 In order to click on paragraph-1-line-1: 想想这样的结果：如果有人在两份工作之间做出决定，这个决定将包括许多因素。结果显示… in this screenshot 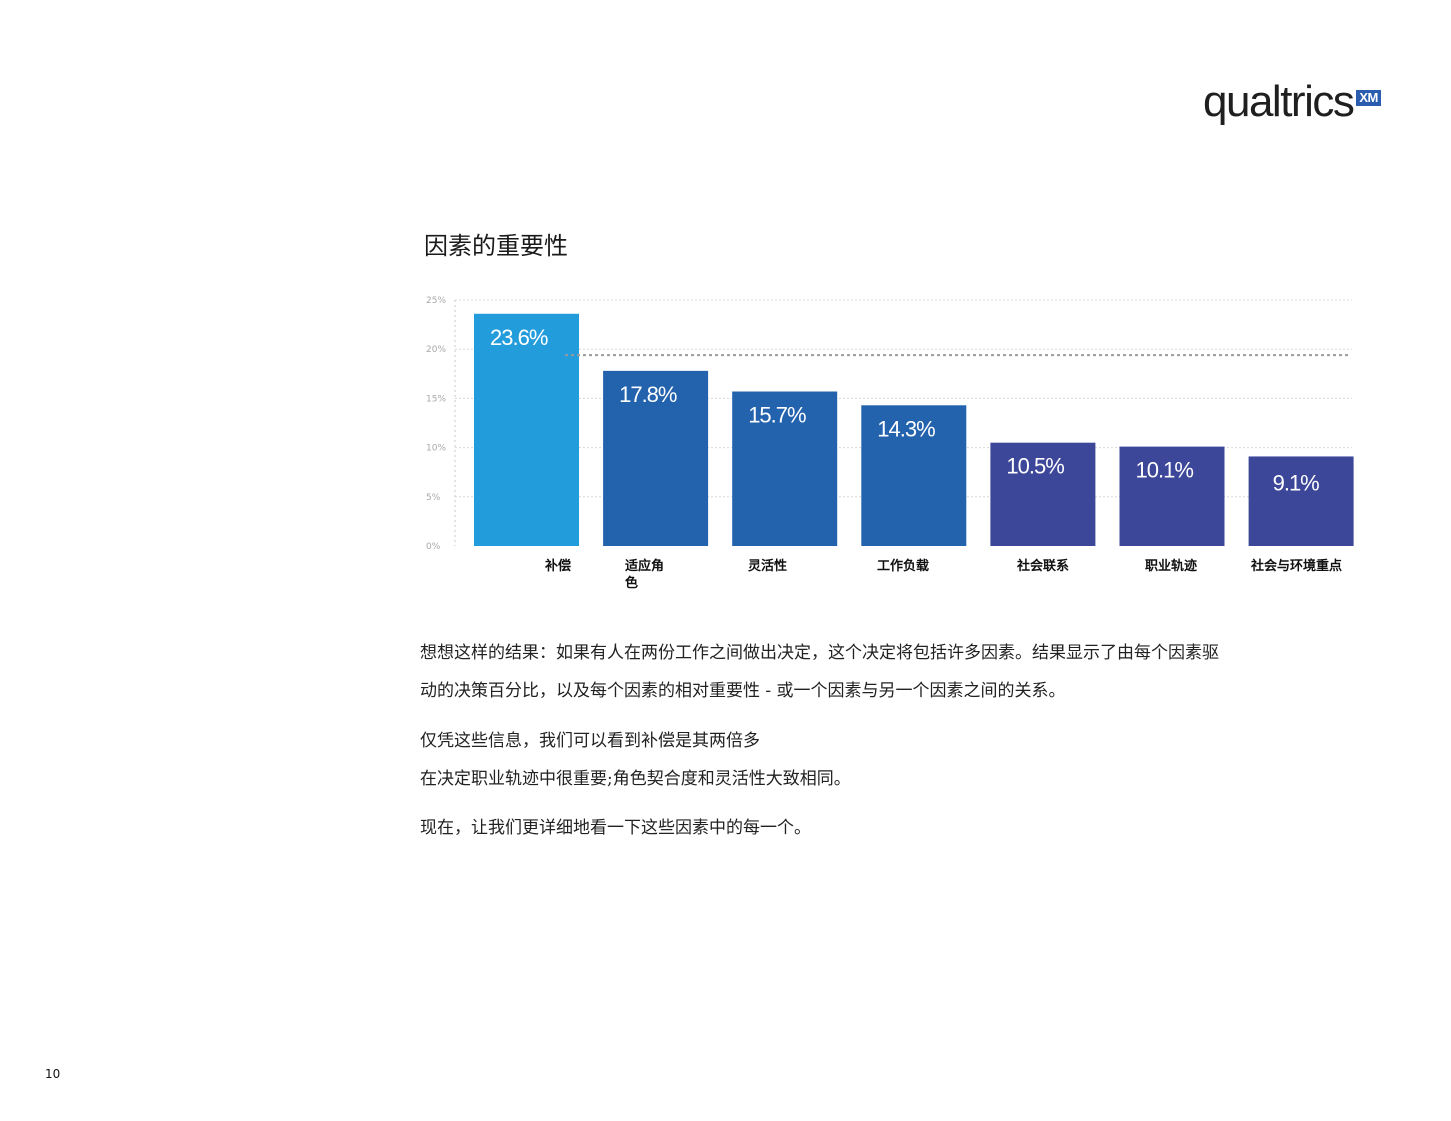, I will do `click(819, 653)`.